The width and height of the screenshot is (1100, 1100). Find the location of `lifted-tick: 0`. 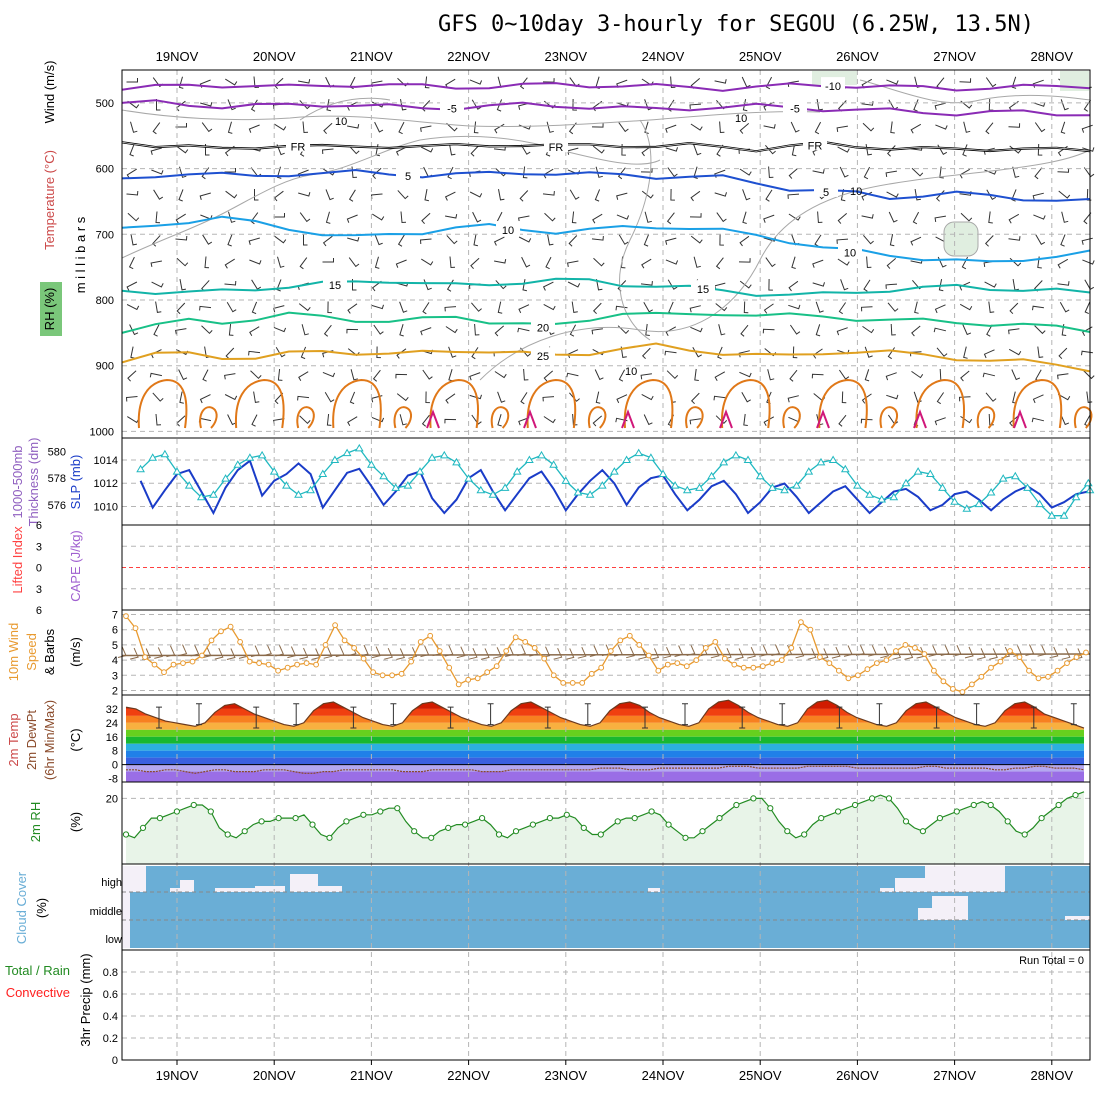

lifted-tick: 0 is located at coordinates (39, 569).